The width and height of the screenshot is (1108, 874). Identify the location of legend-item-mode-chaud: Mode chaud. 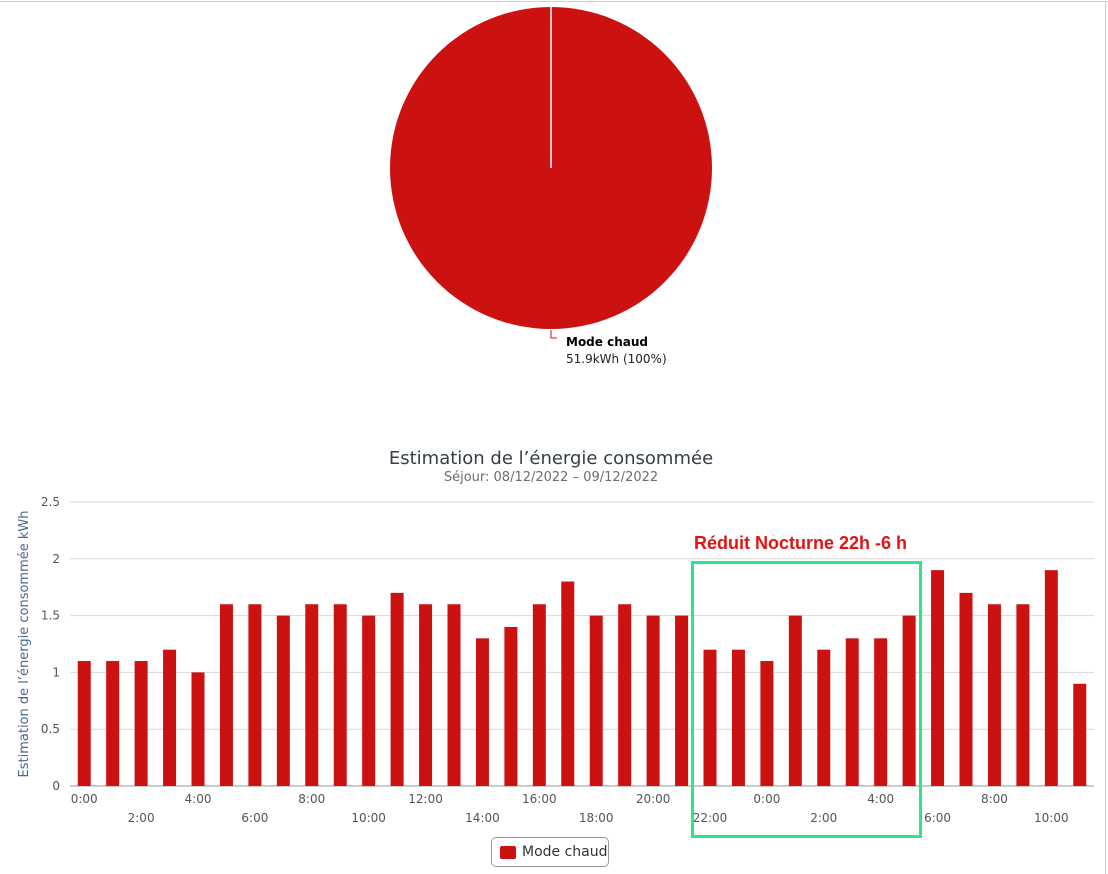
(550, 852).